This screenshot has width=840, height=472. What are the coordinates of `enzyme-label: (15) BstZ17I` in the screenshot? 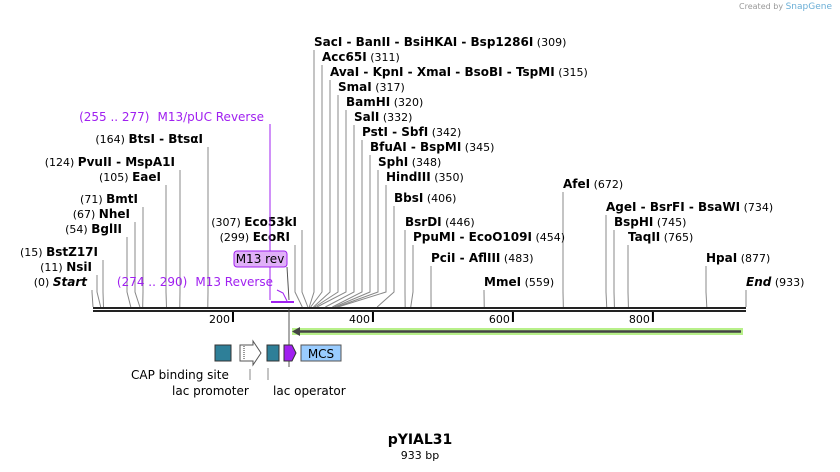 It's located at (59, 252).